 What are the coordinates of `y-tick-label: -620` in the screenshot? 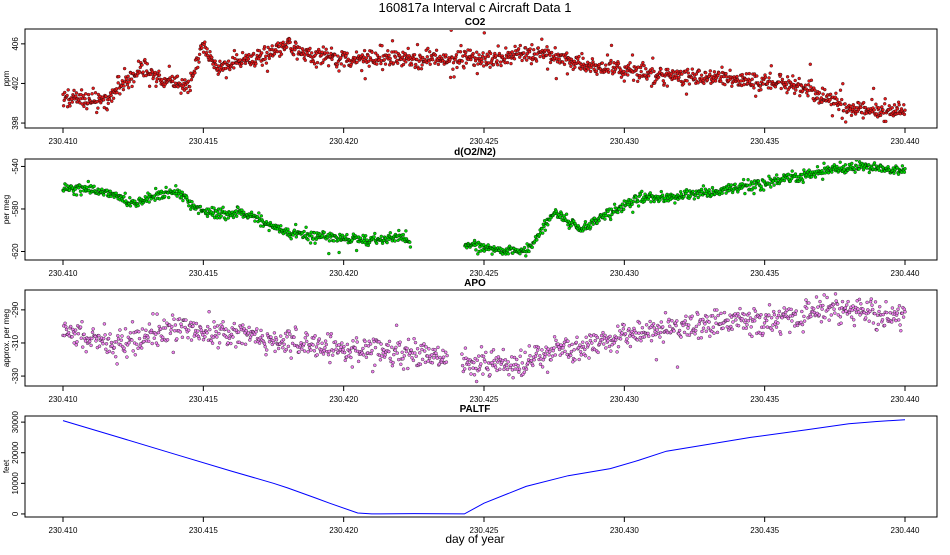 It's located at (15, 251).